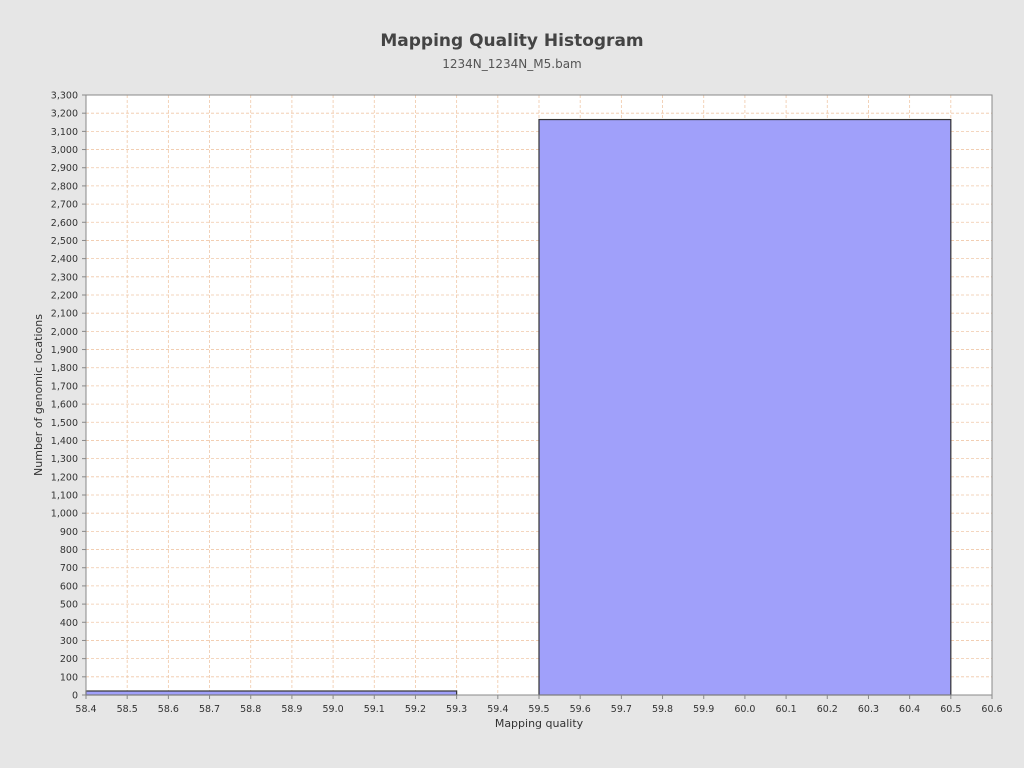  I want to click on x-tick-label: 60.6, so click(991, 709).